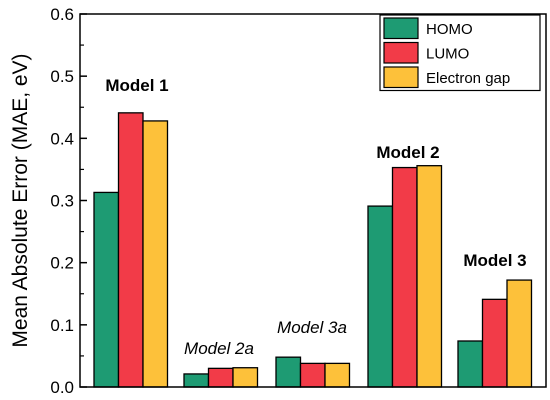 The height and width of the screenshot is (400, 550). Describe the element at coordinates (401, 77) in the screenshot. I see `legend-swatch-electron-gap` at that location.